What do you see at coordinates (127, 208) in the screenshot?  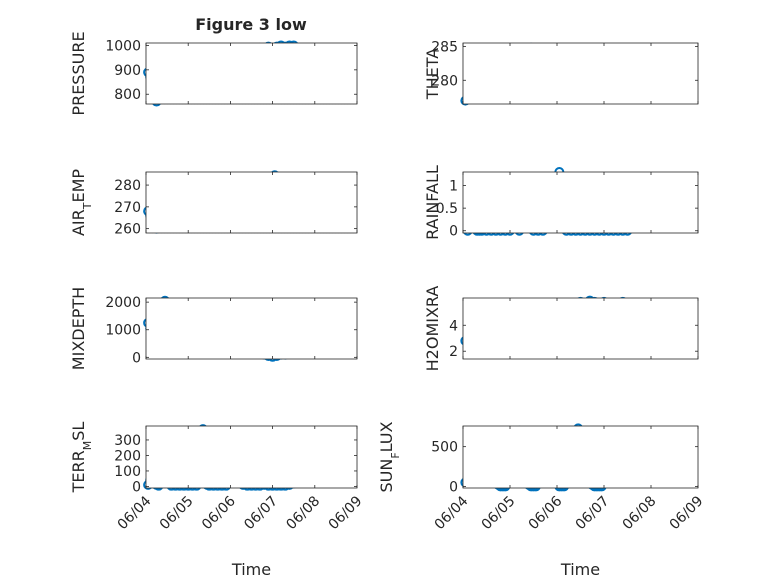 I see `y-tick-label: 270` at bounding box center [127, 208].